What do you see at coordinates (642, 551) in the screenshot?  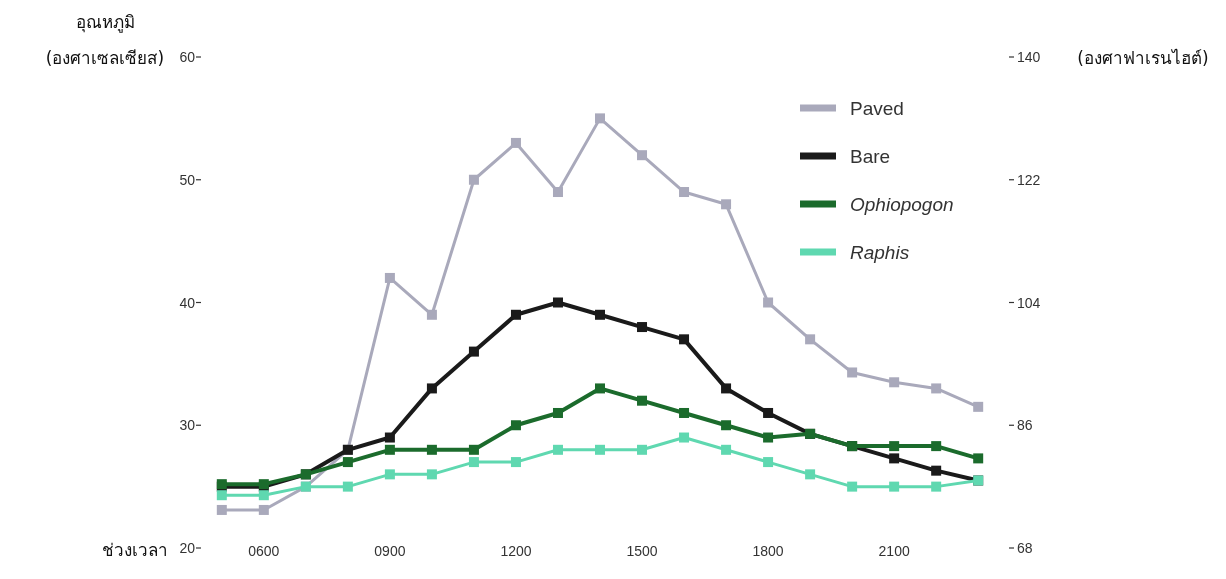 I see `x-tick-label: 1500` at bounding box center [642, 551].